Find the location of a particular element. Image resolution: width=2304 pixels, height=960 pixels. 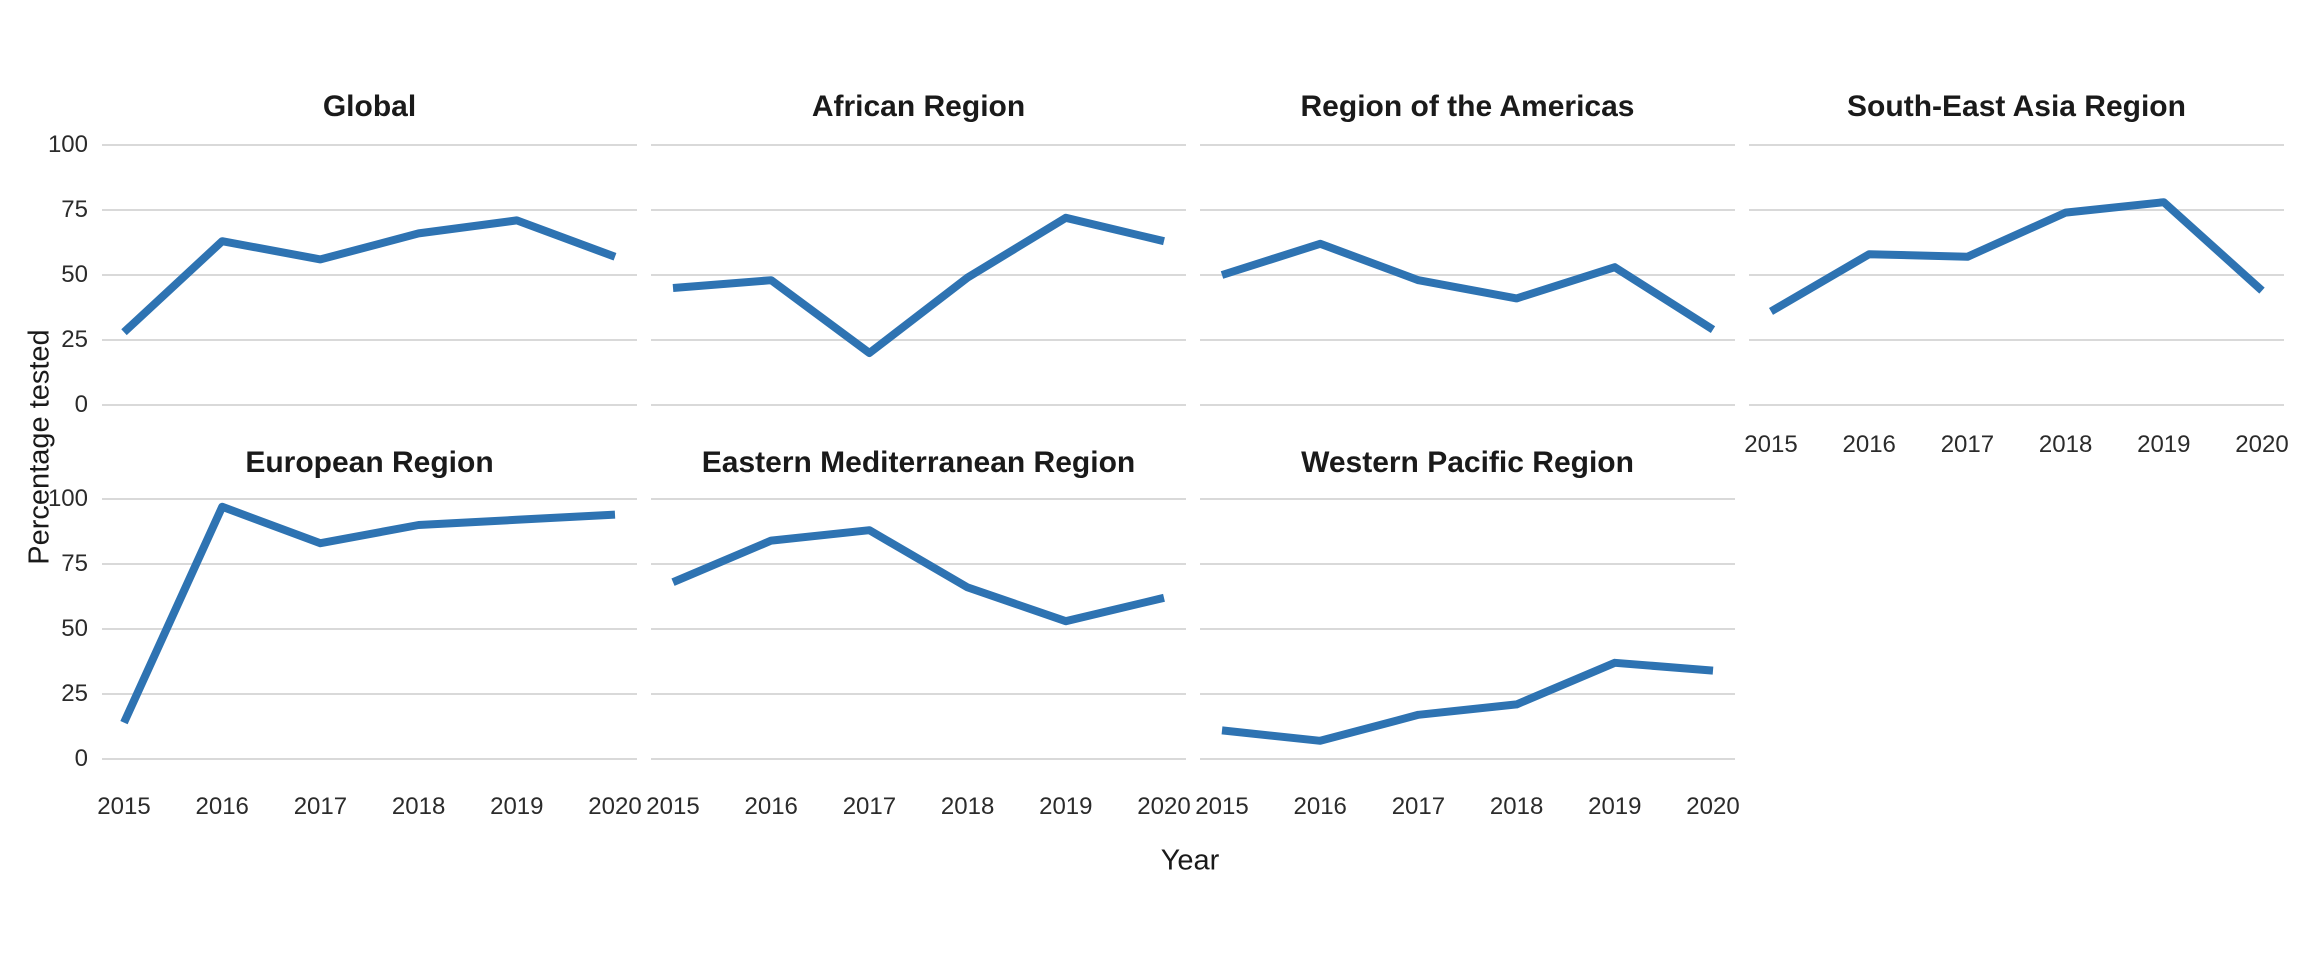

line-south-east-asia-region is located at coordinates (2016, 256).